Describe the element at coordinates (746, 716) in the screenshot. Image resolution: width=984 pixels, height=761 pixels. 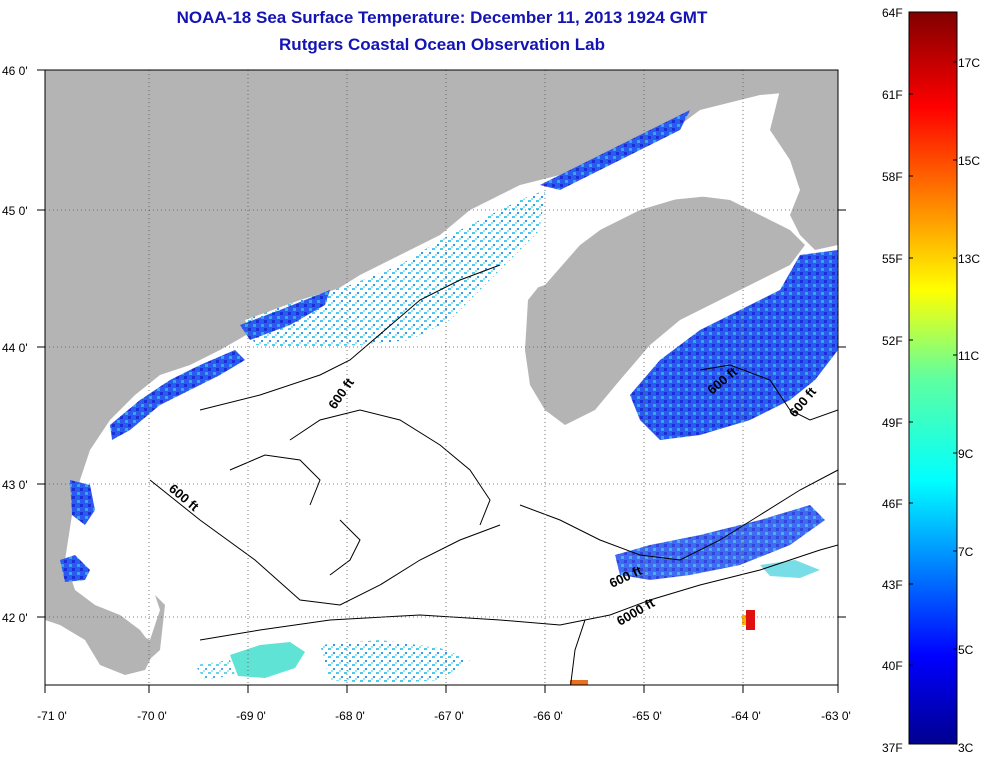
I see `lon-tick-label: -64 0'` at that location.